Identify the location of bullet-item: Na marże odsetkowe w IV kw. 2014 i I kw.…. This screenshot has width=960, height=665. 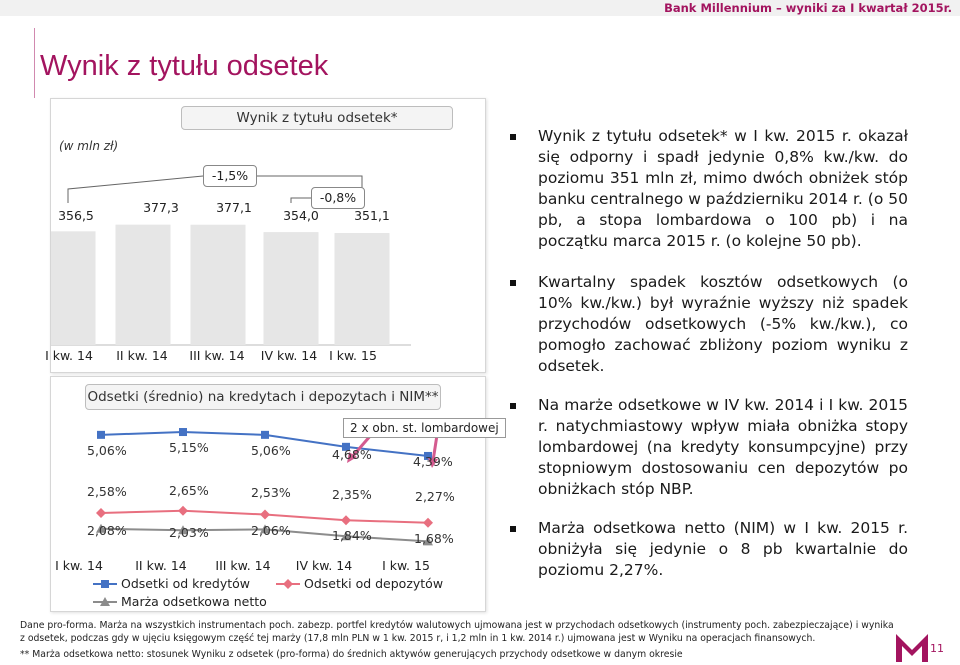
(709, 447).